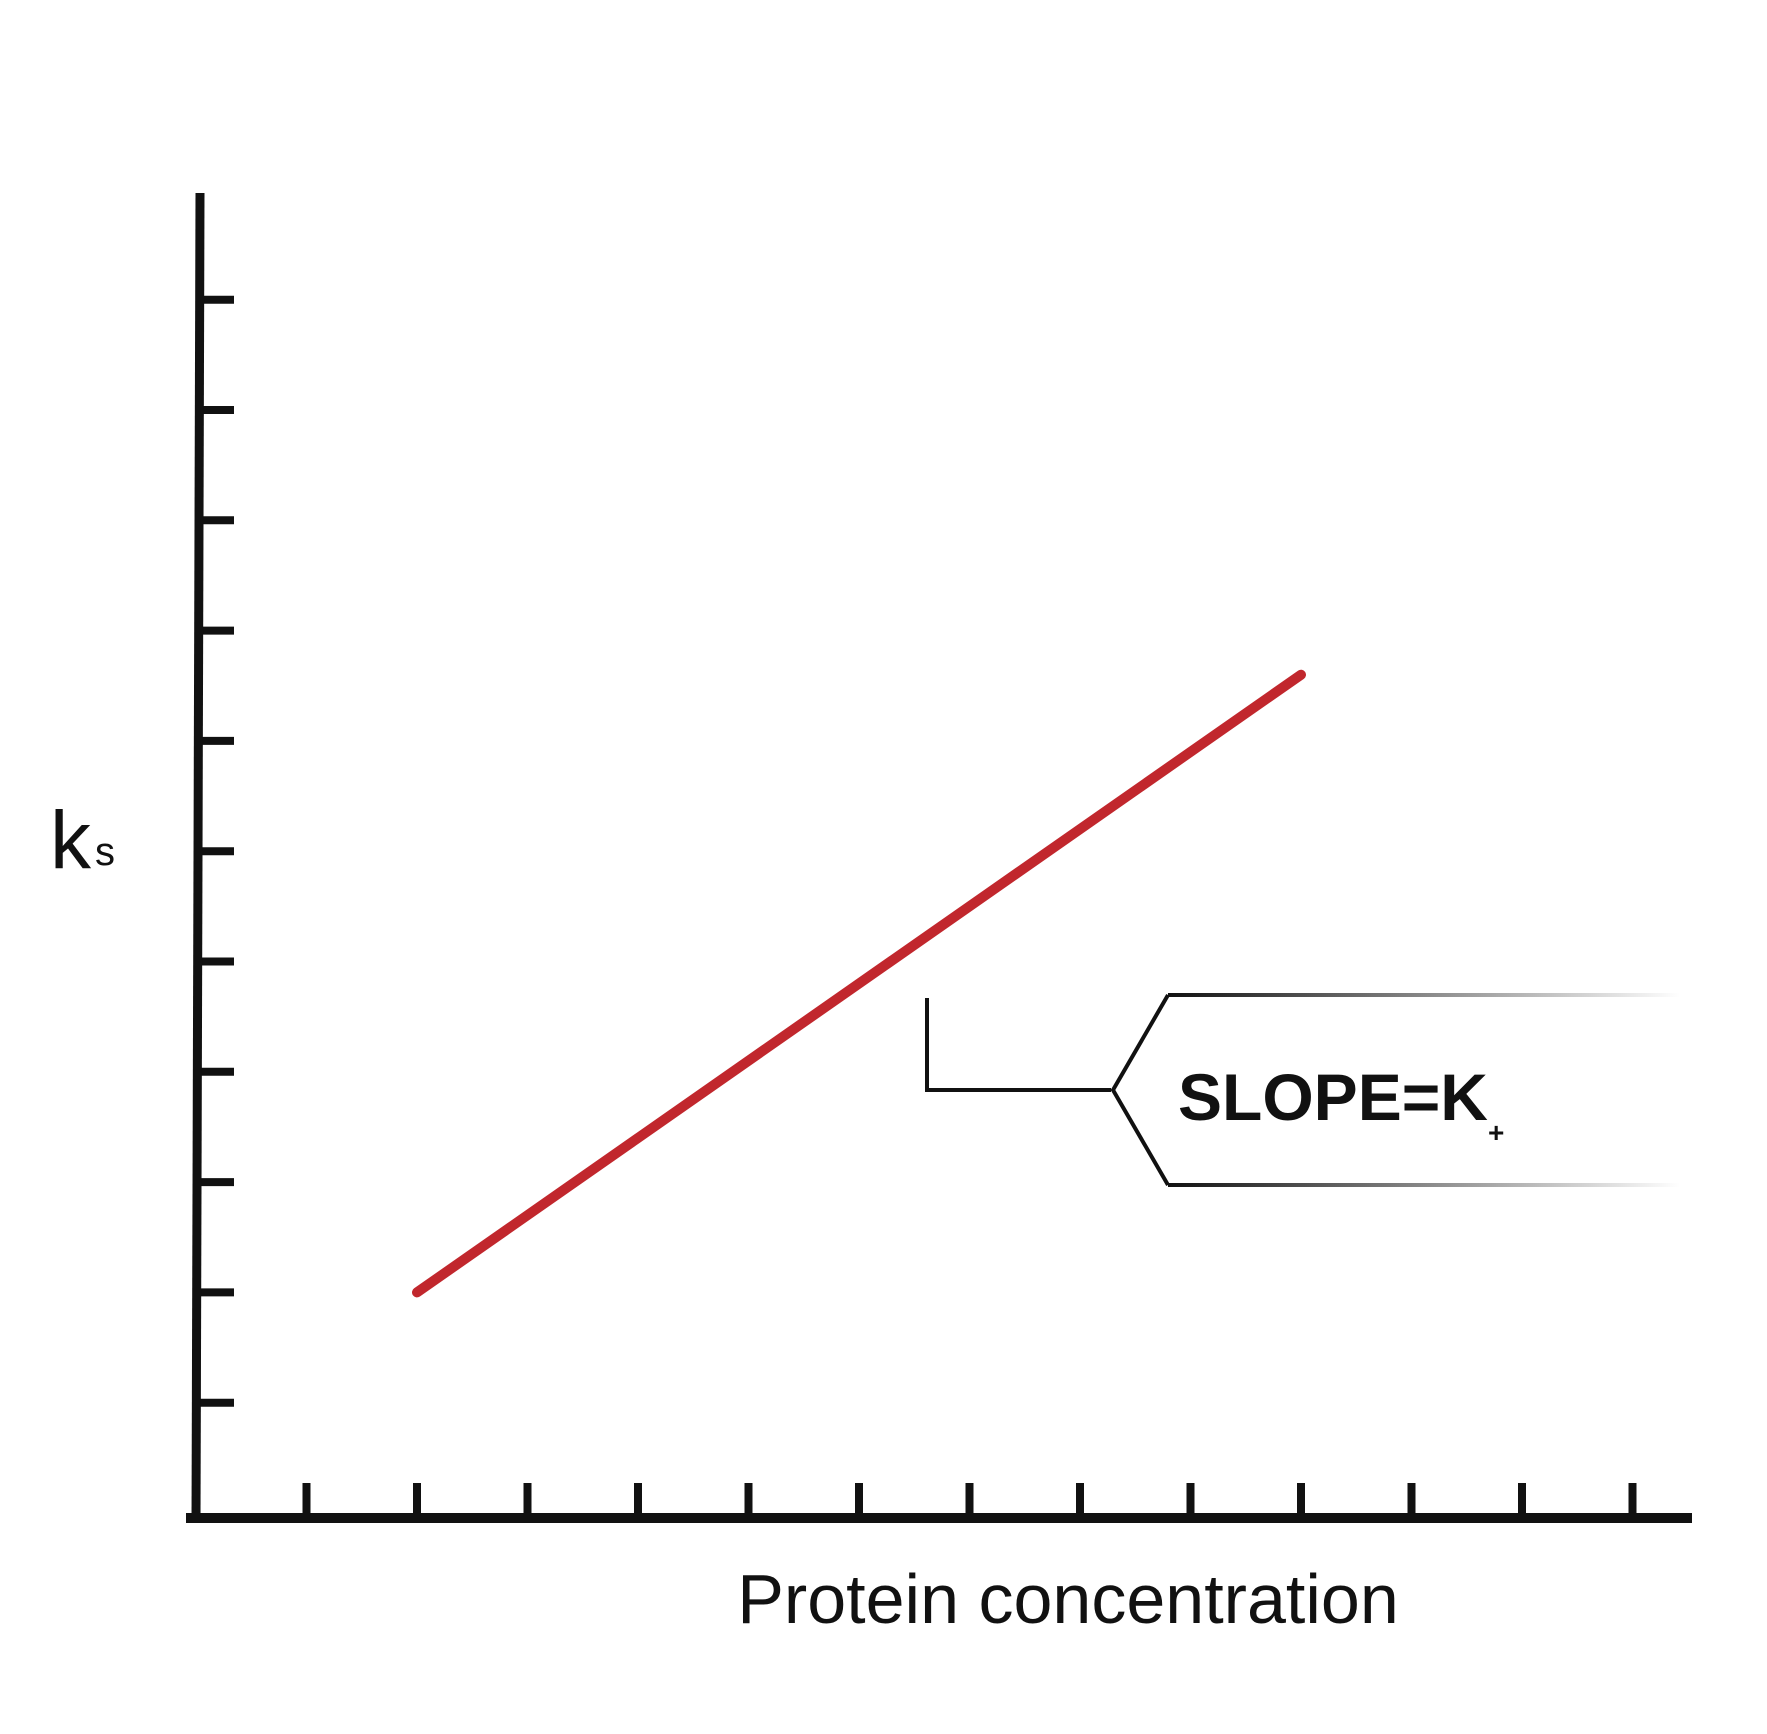 The height and width of the screenshot is (1734, 1767). Describe the element at coordinates (71, 840) in the screenshot. I see `y-axis-label: k` at that location.